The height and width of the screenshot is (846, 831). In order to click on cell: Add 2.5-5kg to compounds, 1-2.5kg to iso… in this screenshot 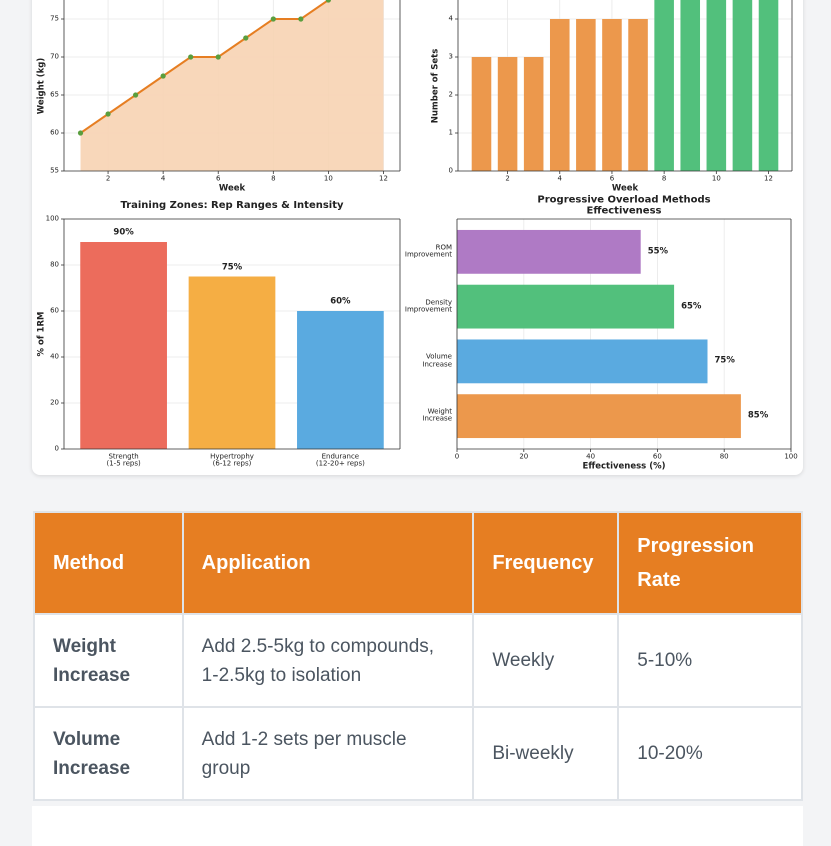, I will do `click(328, 660)`.